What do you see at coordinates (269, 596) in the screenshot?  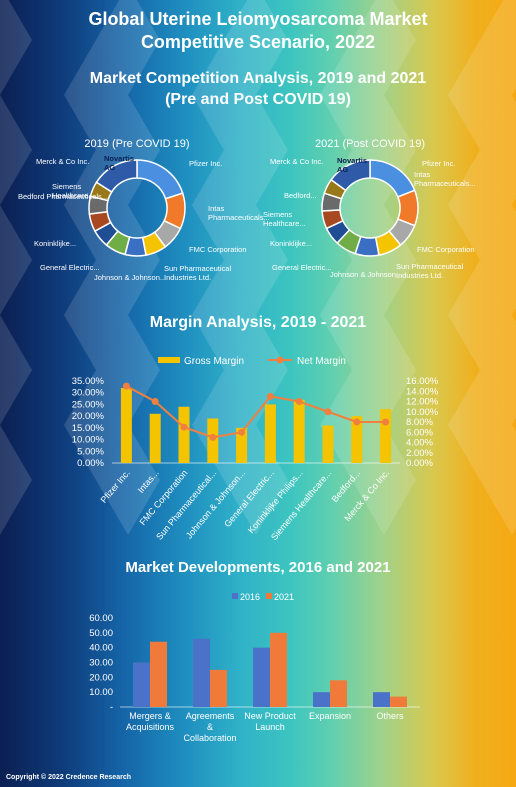 I see `legend-2021-swatch` at bounding box center [269, 596].